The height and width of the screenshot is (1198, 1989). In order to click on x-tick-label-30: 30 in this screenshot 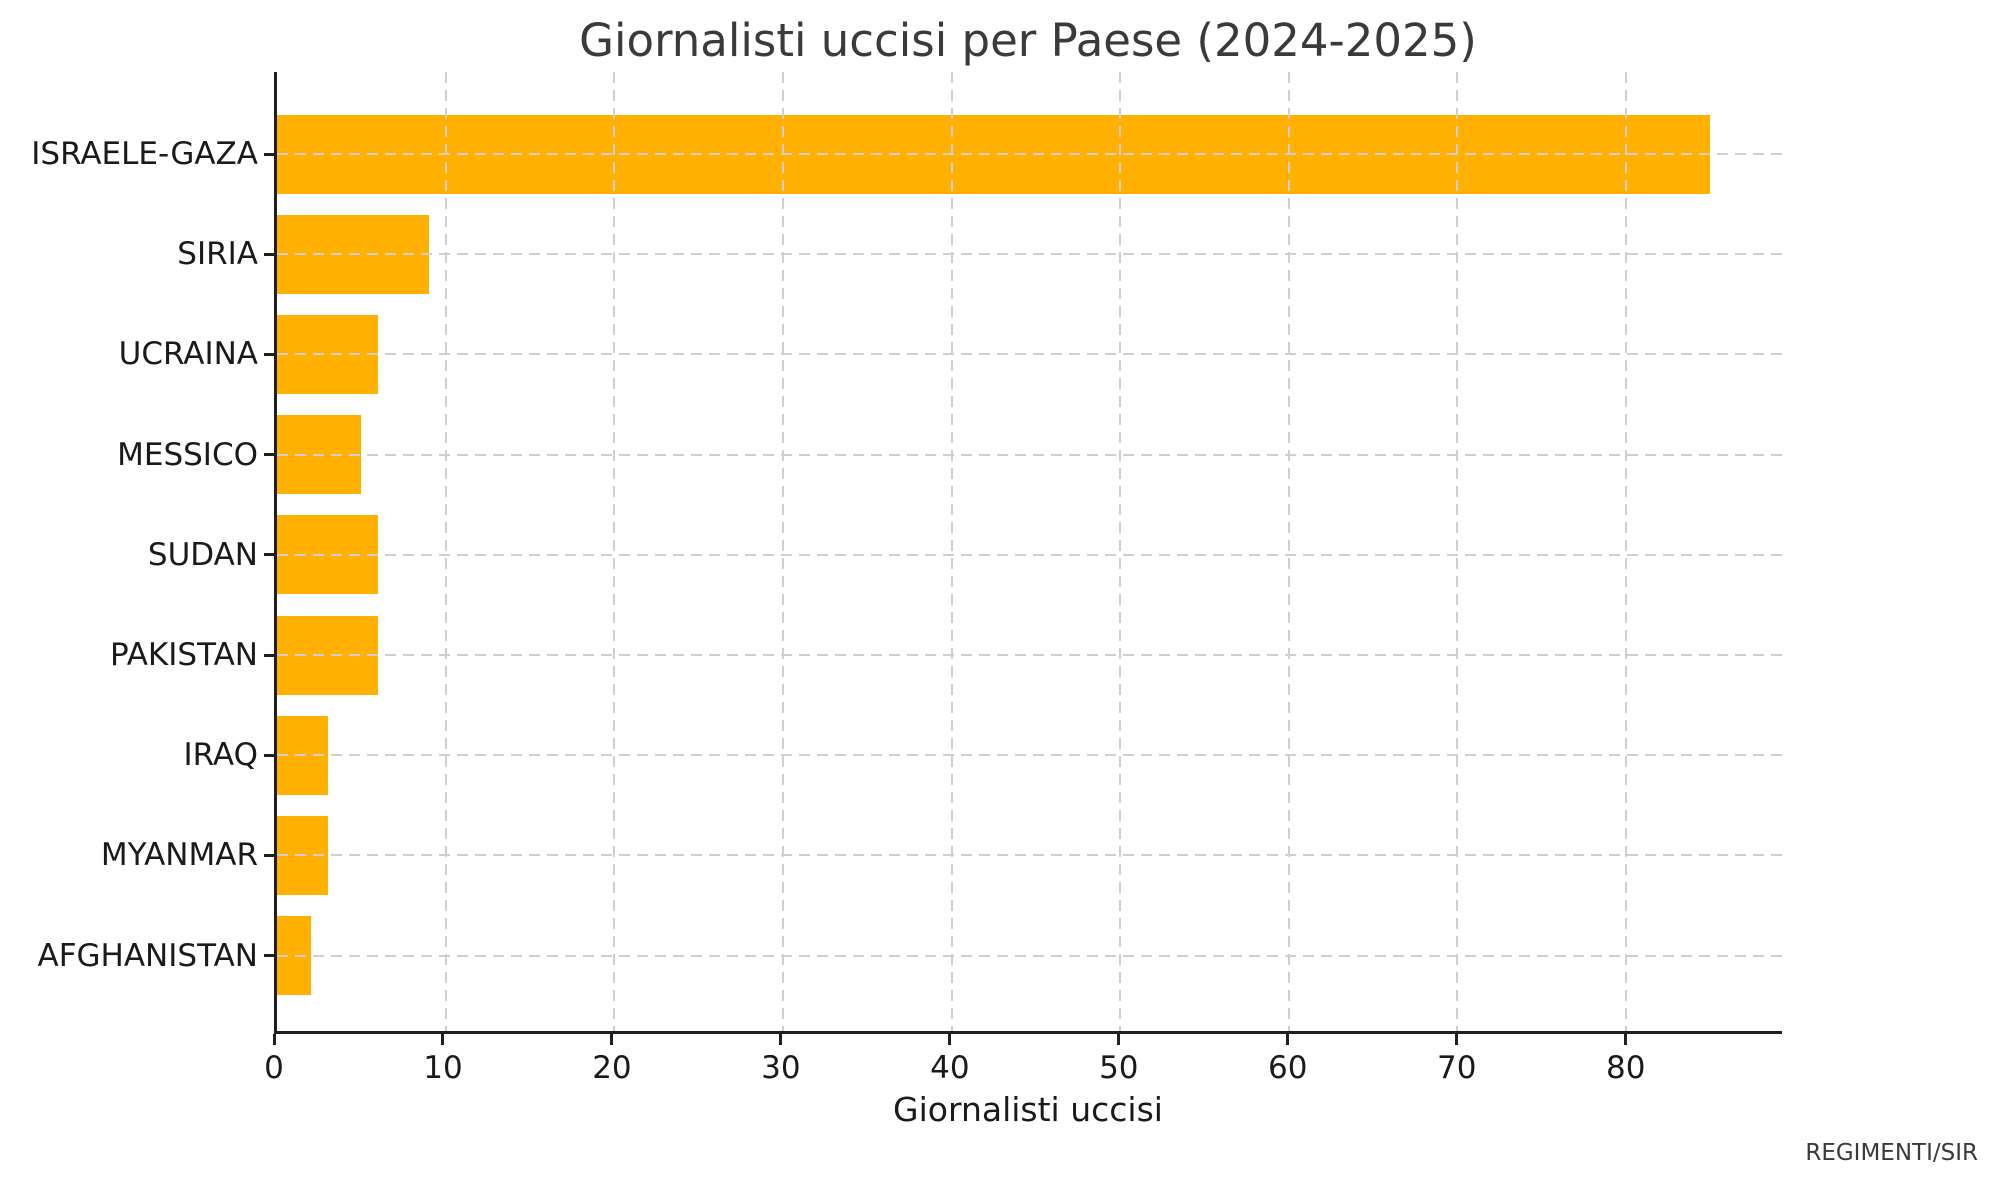, I will do `click(781, 1068)`.